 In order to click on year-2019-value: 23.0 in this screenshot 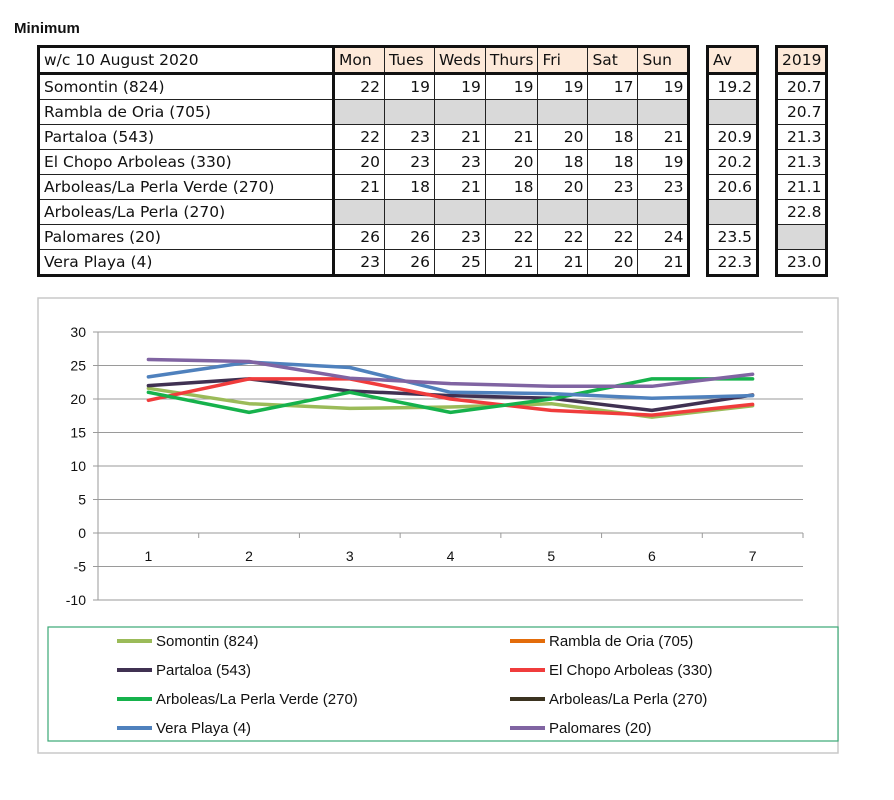, I will do `click(801, 262)`.